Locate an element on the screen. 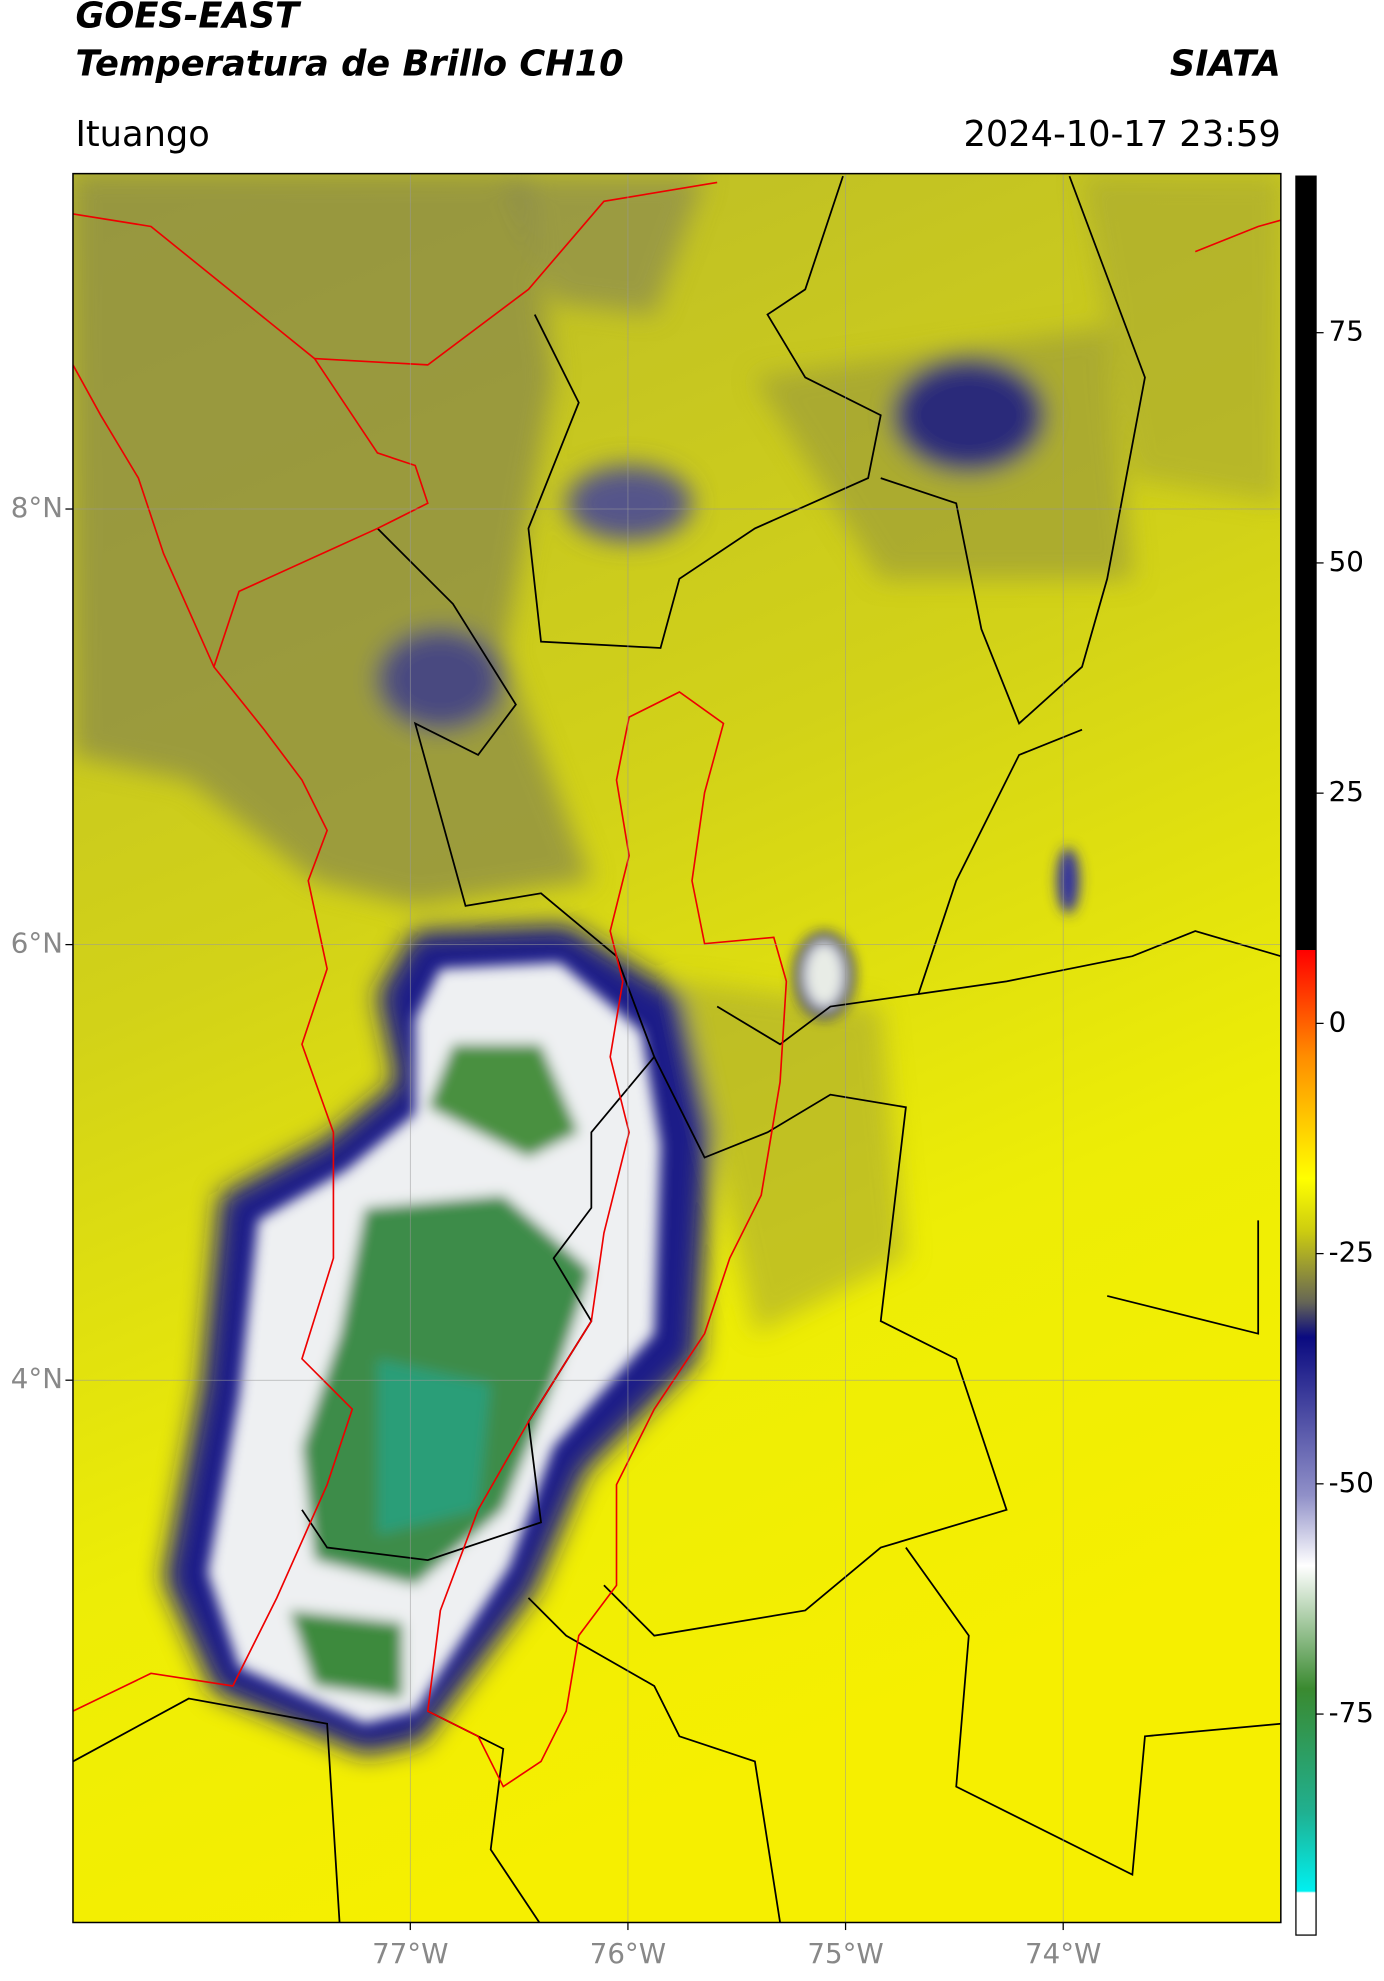 This screenshot has width=1384, height=1981. lon-label: 76°W is located at coordinates (628, 1953).